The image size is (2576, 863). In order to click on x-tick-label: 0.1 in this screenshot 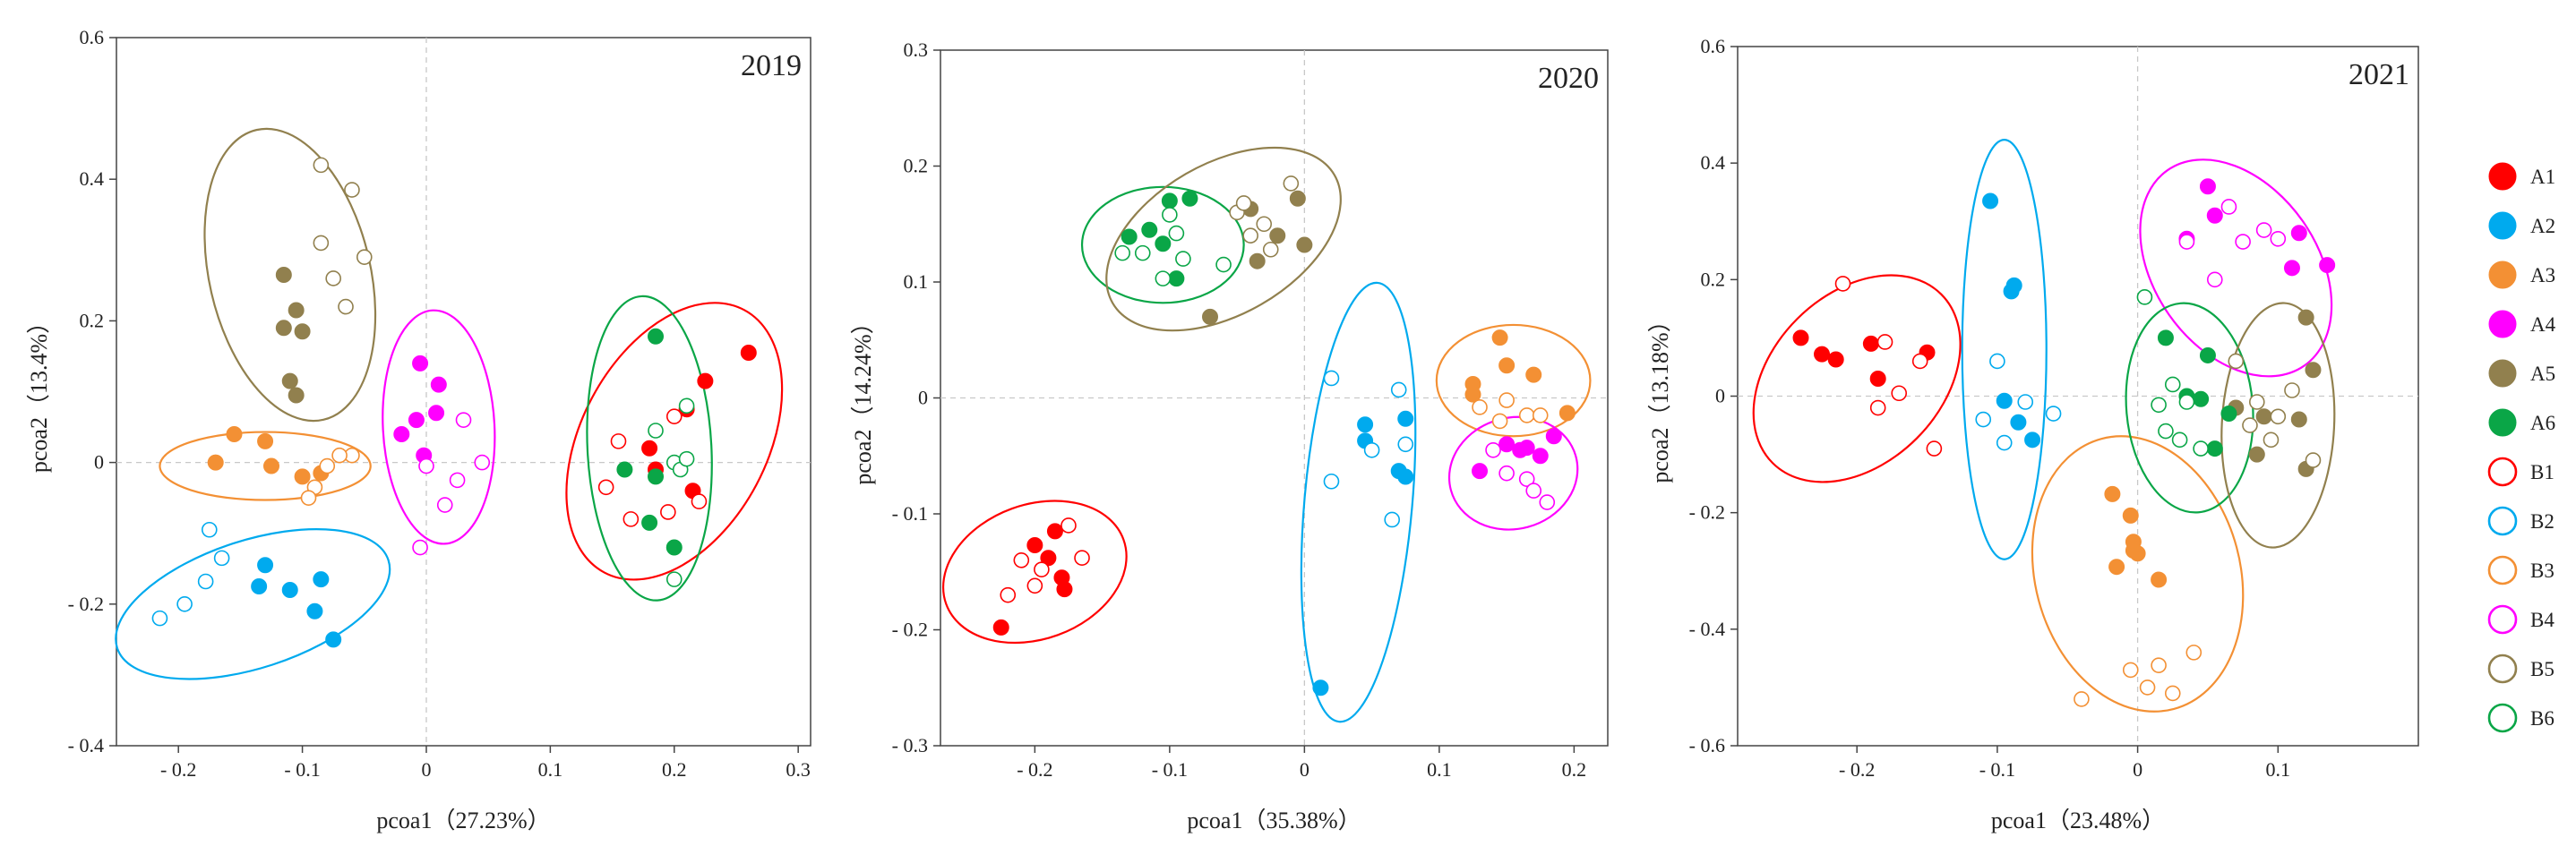, I will do `click(1439, 769)`.